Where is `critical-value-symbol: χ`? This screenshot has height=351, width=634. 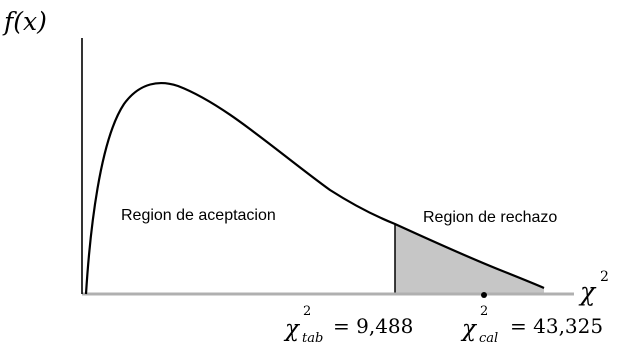
critical-value-symbol: χ is located at coordinates (292, 329).